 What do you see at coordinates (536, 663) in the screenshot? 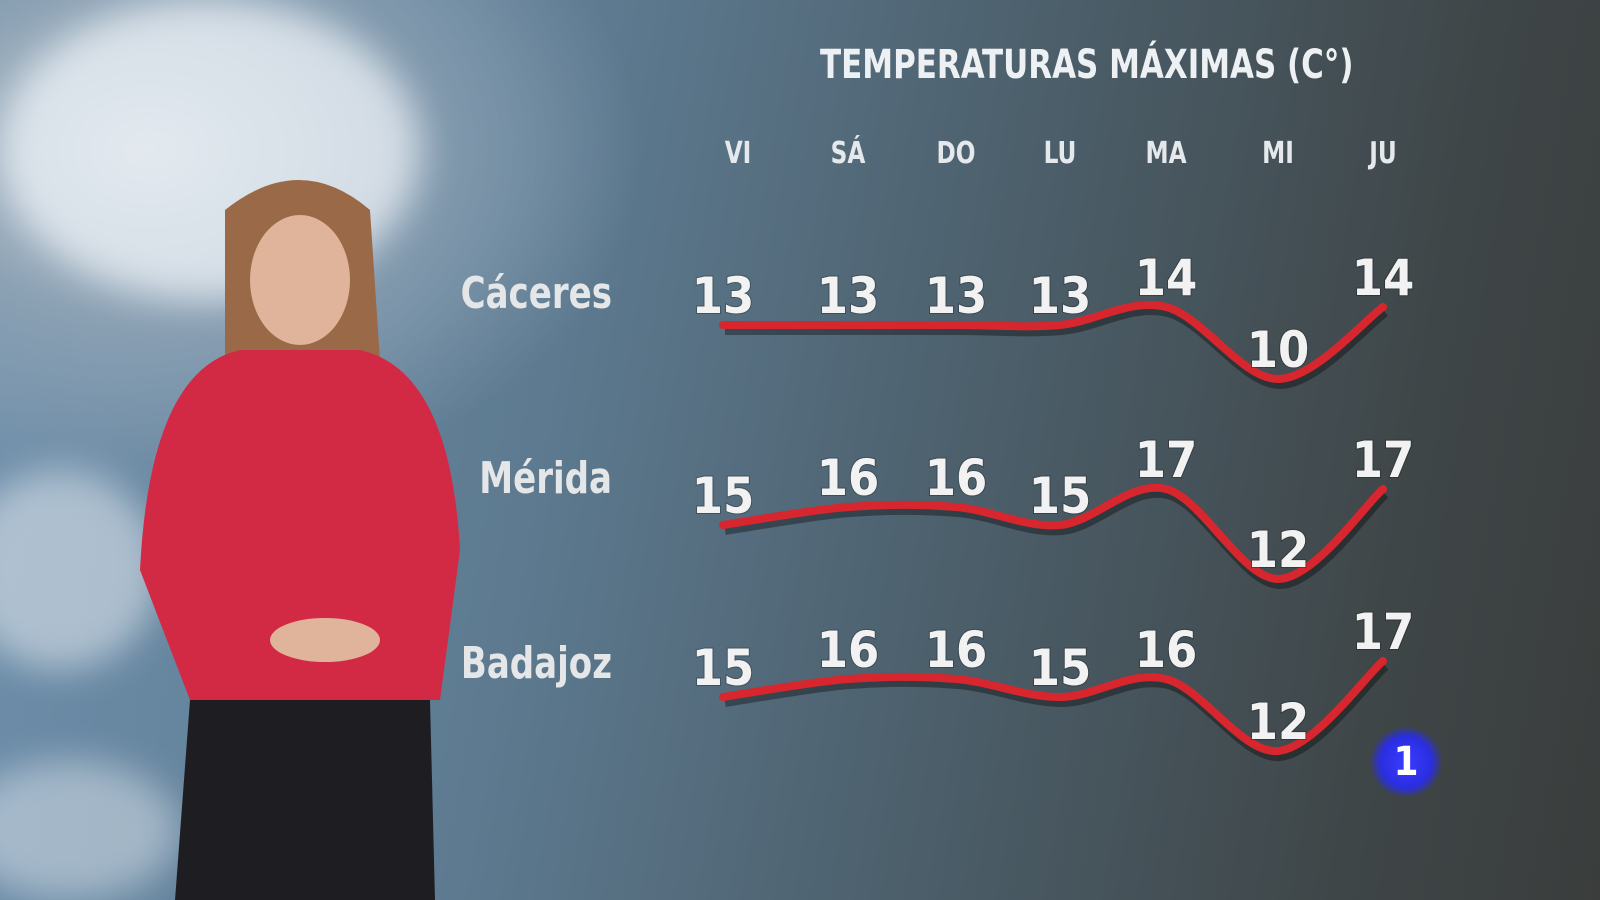
I see `city-label-badajoz: Badajoz` at bounding box center [536, 663].